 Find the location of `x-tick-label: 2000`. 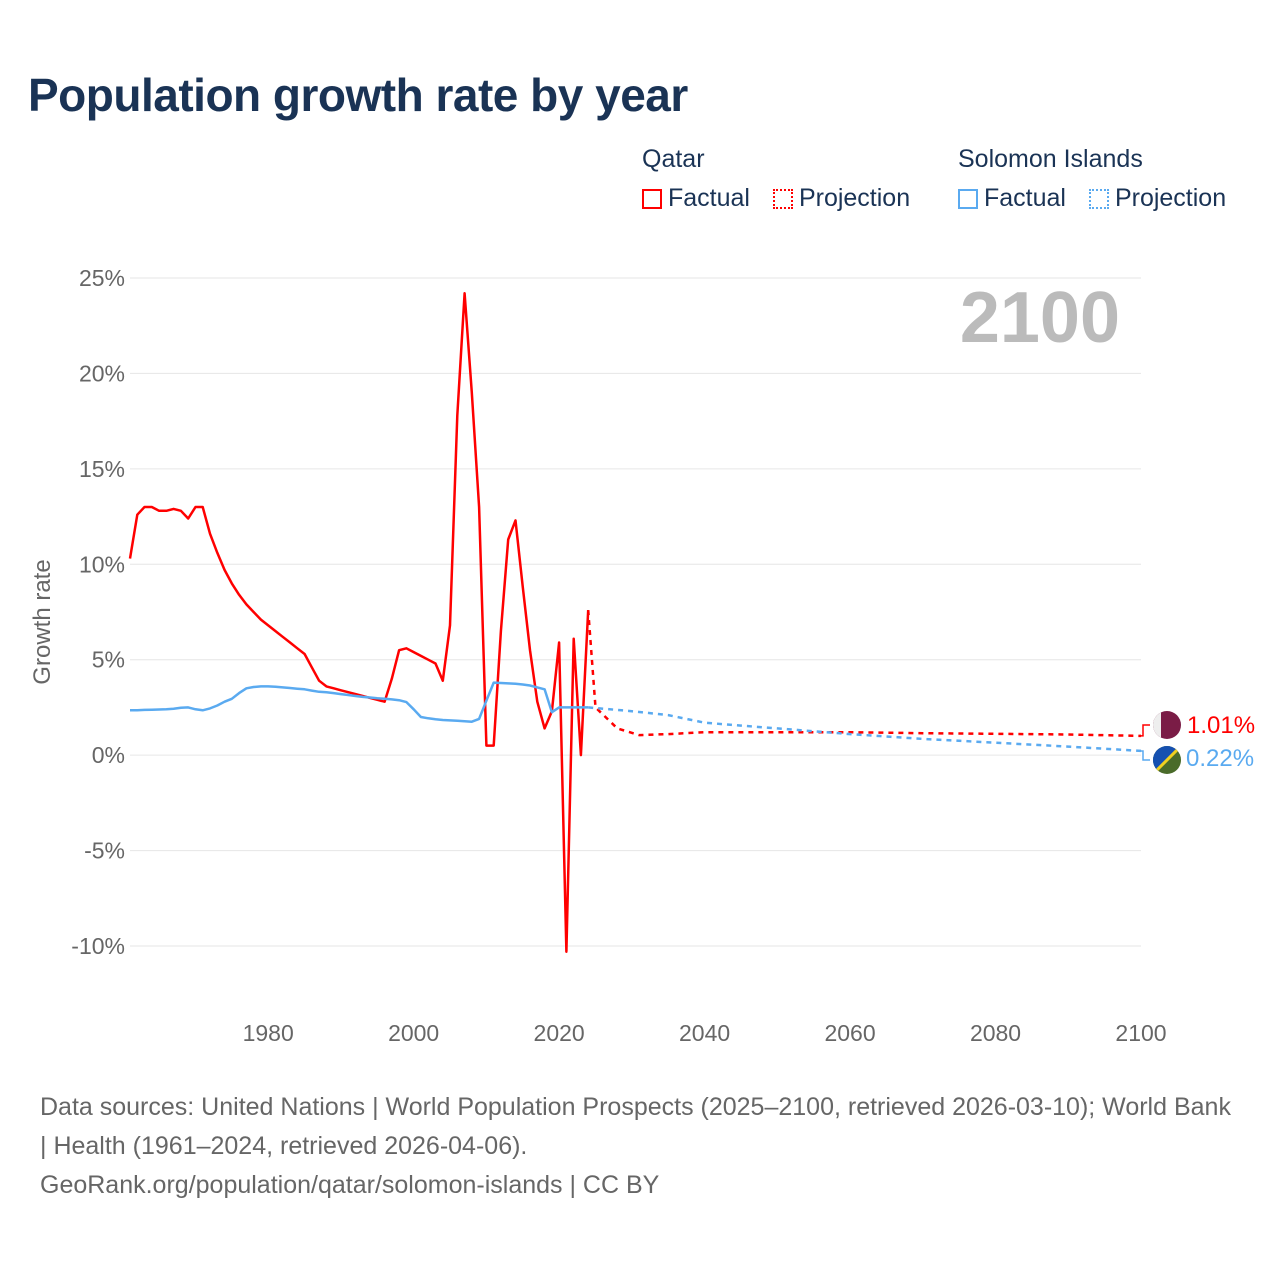

x-tick-label: 2000 is located at coordinates (413, 1033).